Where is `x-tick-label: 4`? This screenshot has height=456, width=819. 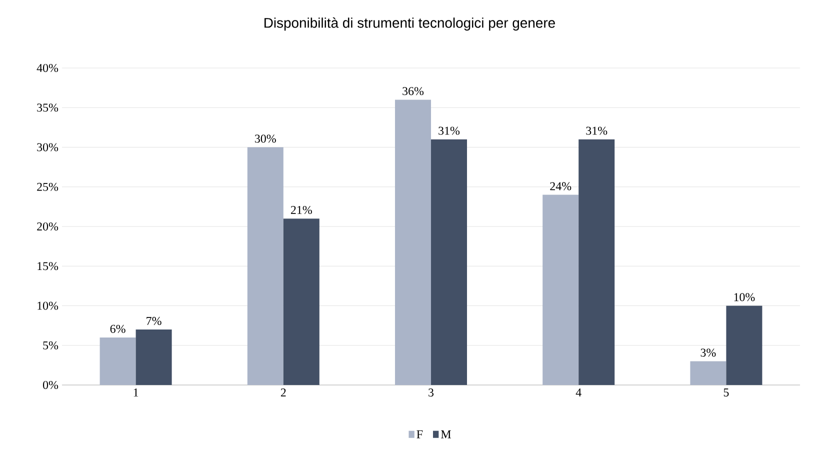 x-tick-label: 4 is located at coordinates (579, 392).